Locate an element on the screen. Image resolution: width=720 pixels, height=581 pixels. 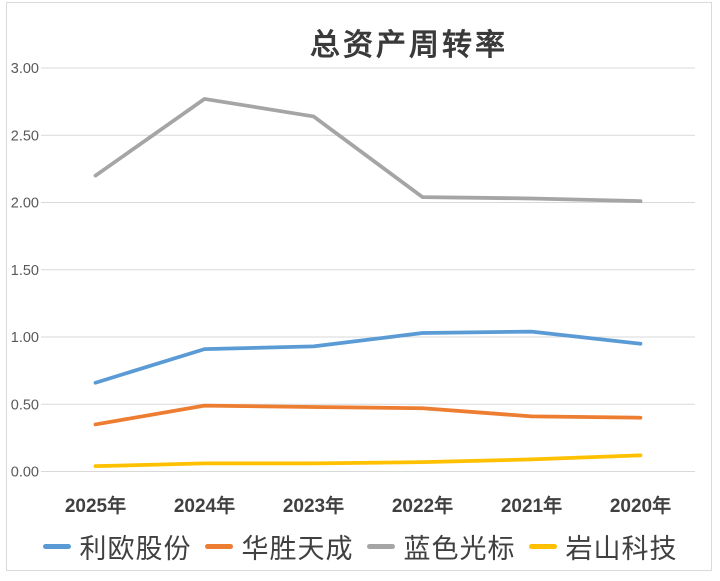
series-line-蓝色光标 is located at coordinates (368, 150).